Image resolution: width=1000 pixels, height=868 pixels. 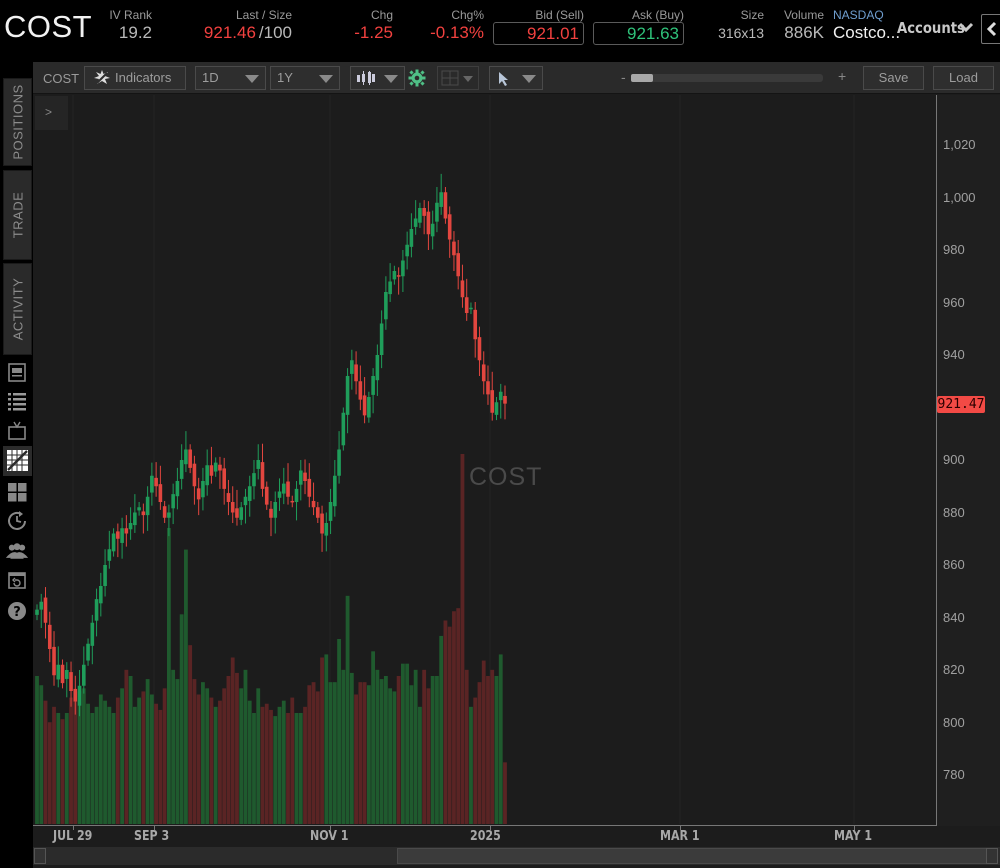 I want to click on zoom-slider-thumb, so click(x=642, y=78).